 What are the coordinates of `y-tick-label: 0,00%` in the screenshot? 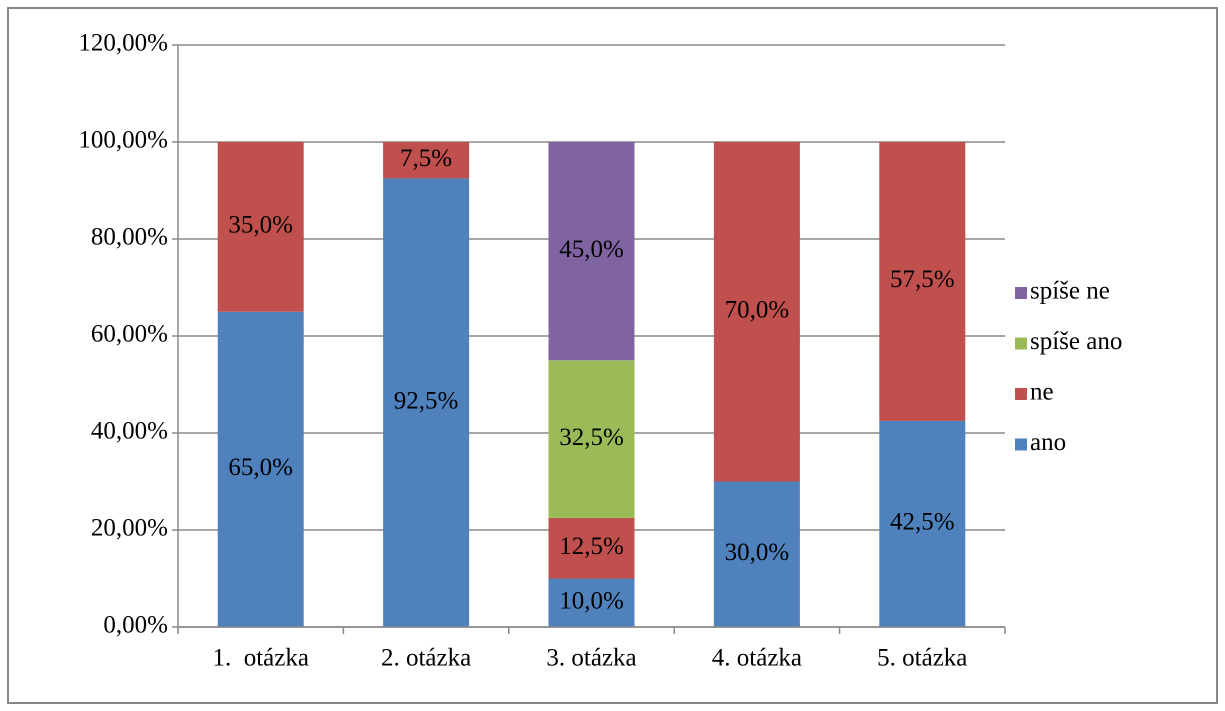 It's located at (135, 625).